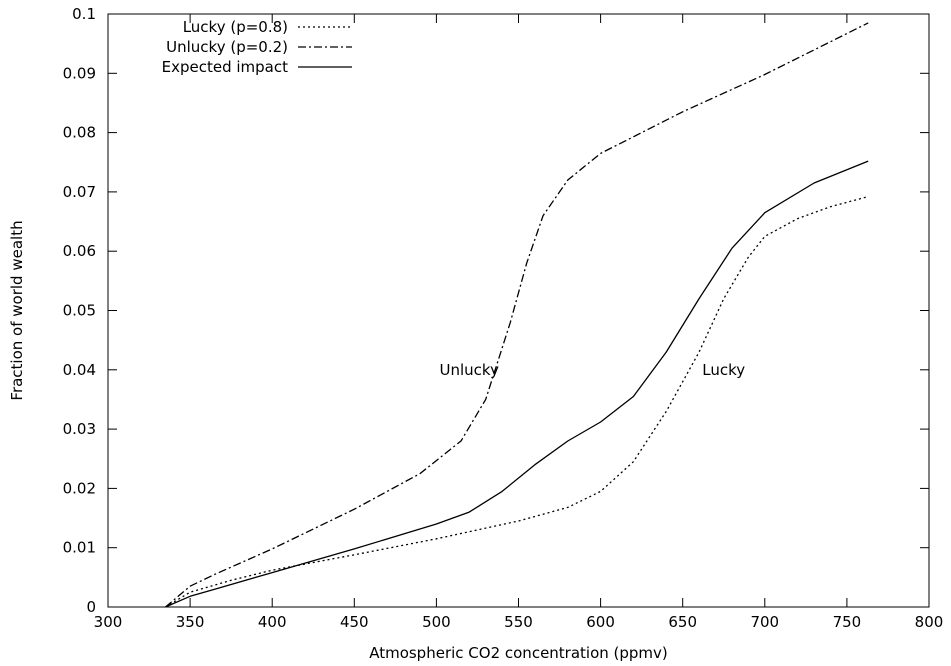 The width and height of the screenshot is (951, 666). What do you see at coordinates (682, 622) in the screenshot?
I see `x-tick-label: 650` at bounding box center [682, 622].